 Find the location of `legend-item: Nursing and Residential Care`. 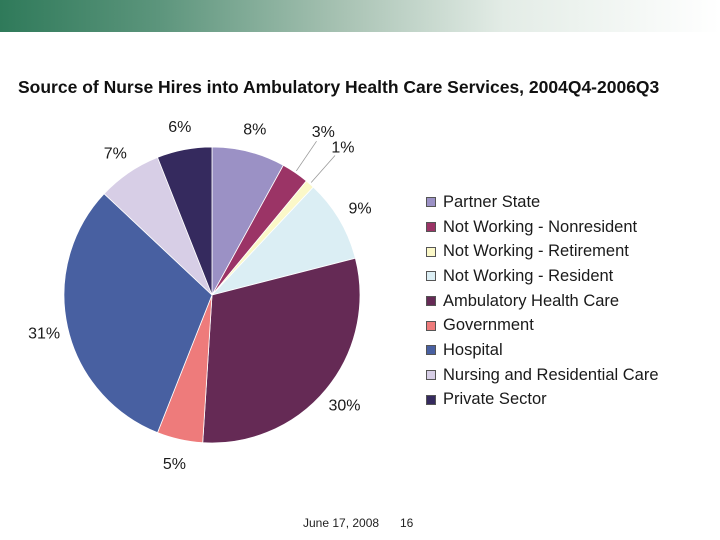

legend-item: Nursing and Residential Care is located at coordinates (542, 375).